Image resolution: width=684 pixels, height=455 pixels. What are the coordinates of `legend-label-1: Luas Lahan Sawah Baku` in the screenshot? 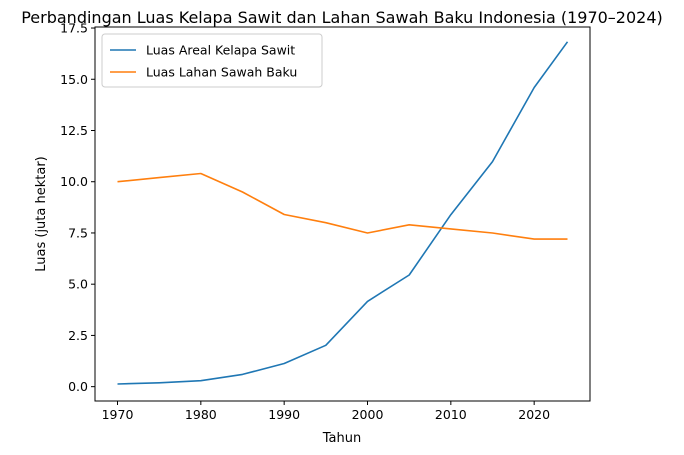 It's located at (221, 72).